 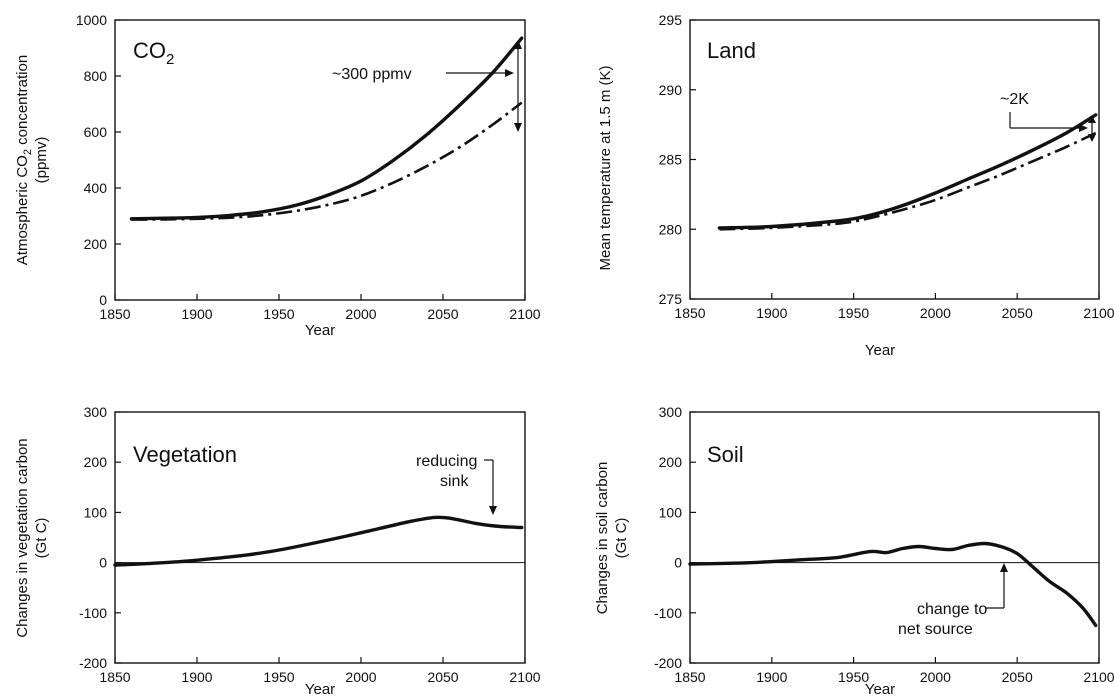 I want to click on annotation-label-line1: change to, so click(x=952, y=609).